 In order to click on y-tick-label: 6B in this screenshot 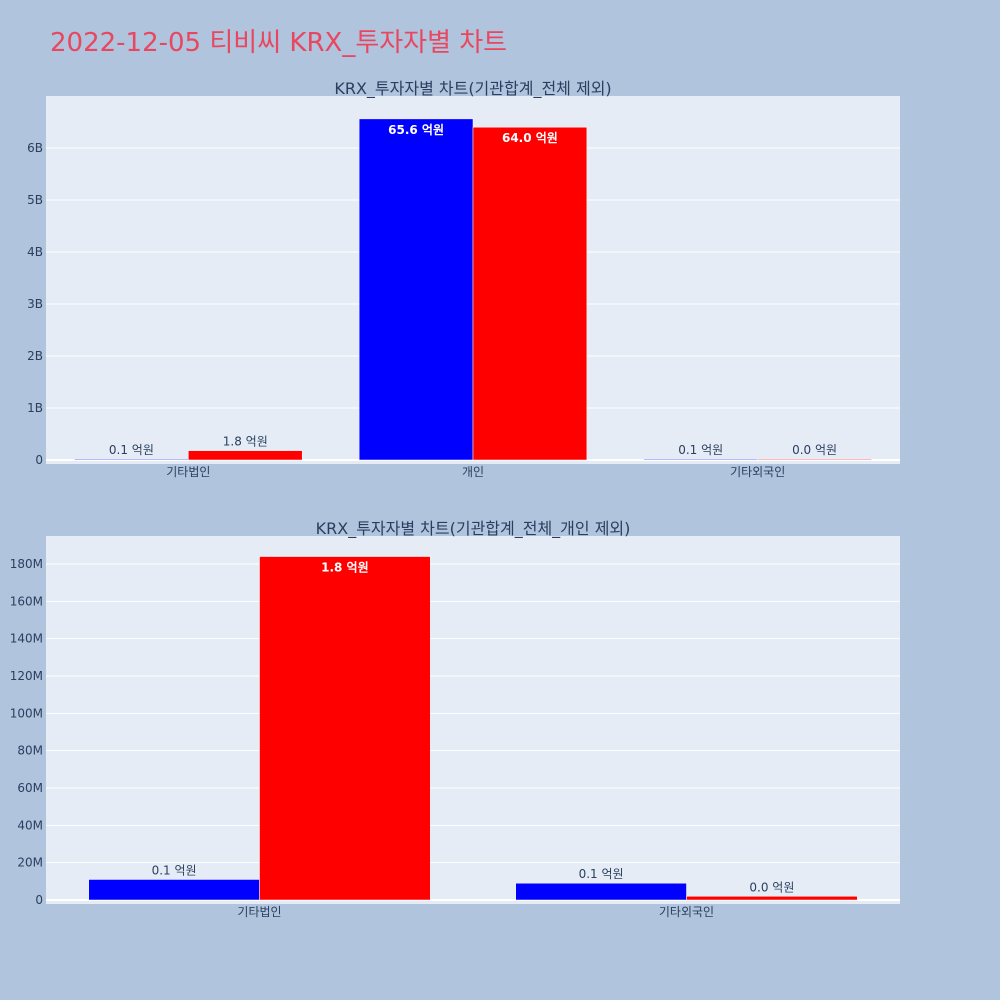, I will do `click(35, 148)`.